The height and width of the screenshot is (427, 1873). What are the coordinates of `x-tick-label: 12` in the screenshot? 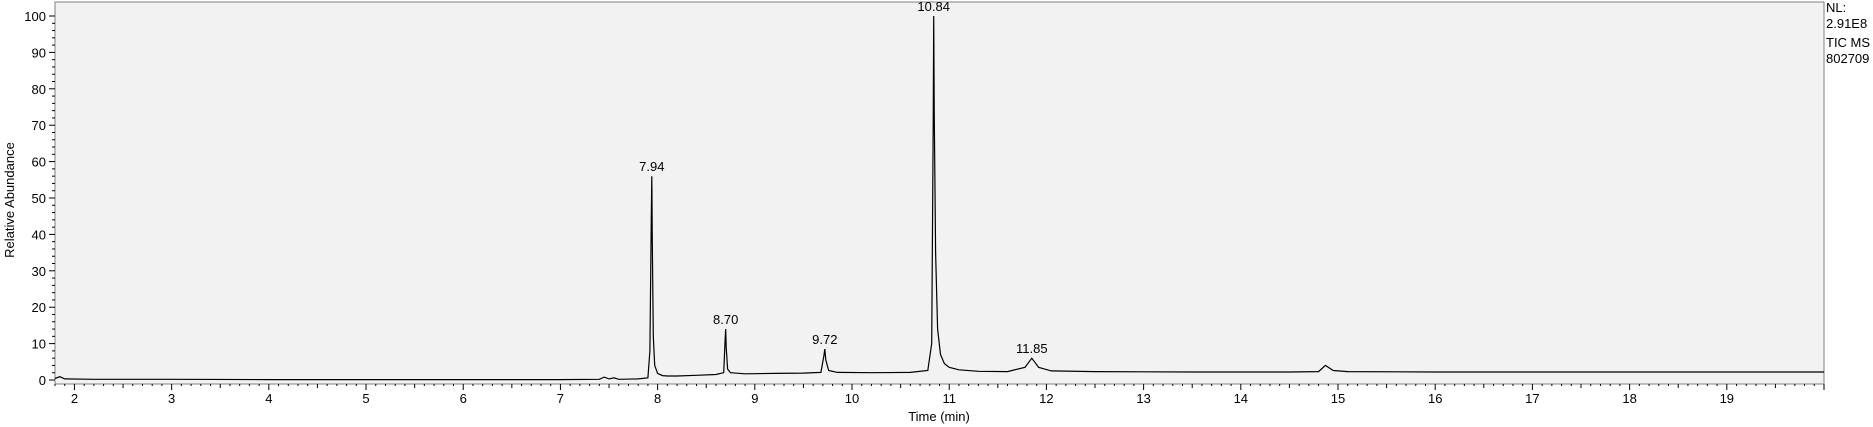 It's located at (1046, 398).